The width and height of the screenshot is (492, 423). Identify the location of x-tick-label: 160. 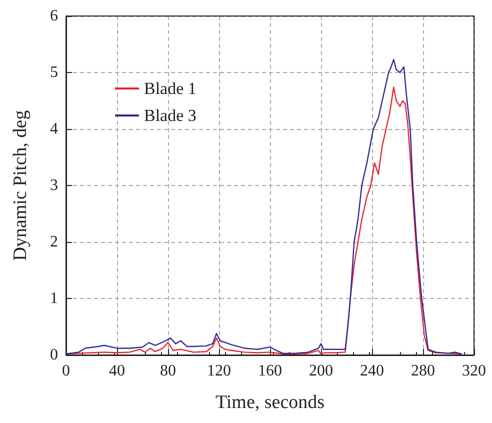
(270, 371).